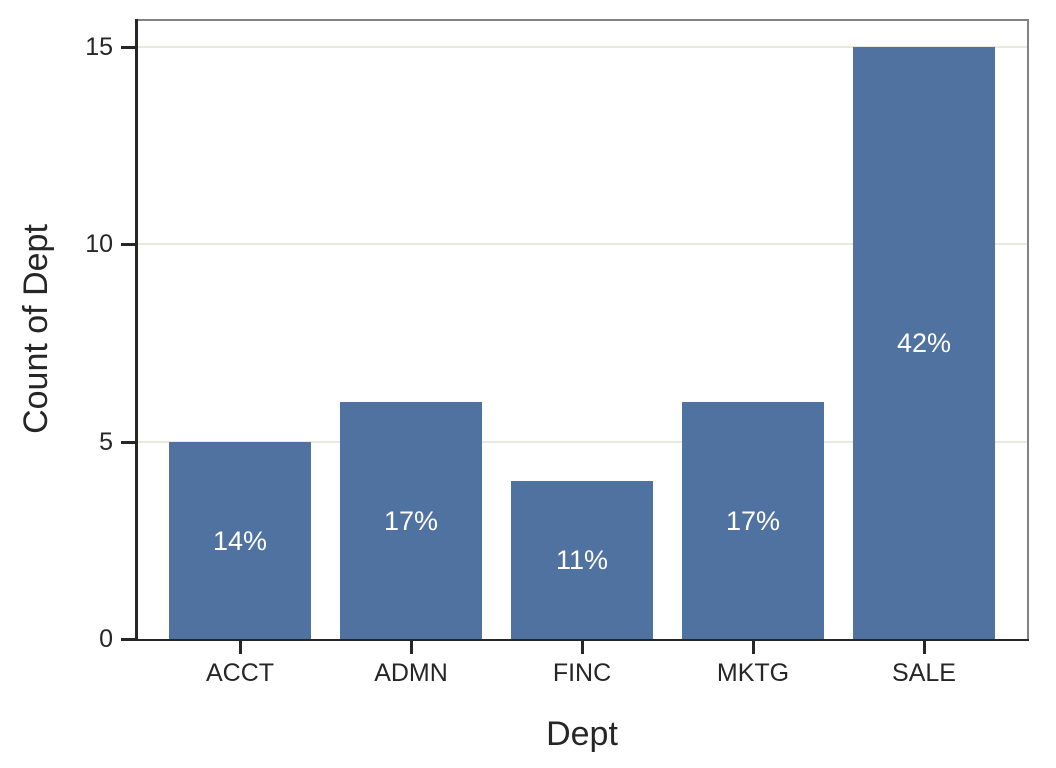 Image resolution: width=1056 pixels, height=768 pixels. What do you see at coordinates (924, 647) in the screenshot?
I see `x-tick-sale` at bounding box center [924, 647].